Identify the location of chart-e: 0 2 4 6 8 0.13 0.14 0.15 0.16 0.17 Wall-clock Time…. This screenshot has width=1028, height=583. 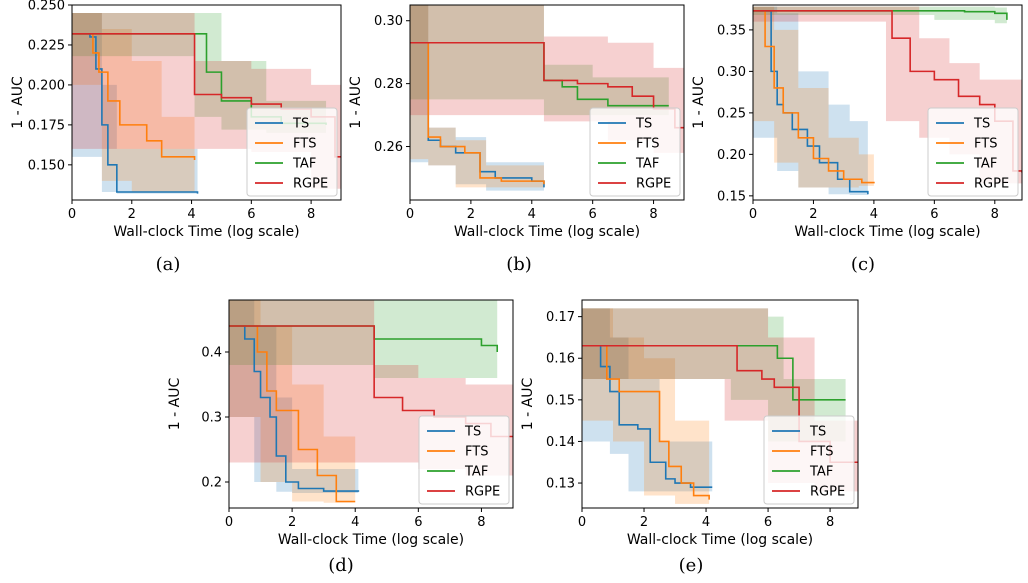
(689, 423).